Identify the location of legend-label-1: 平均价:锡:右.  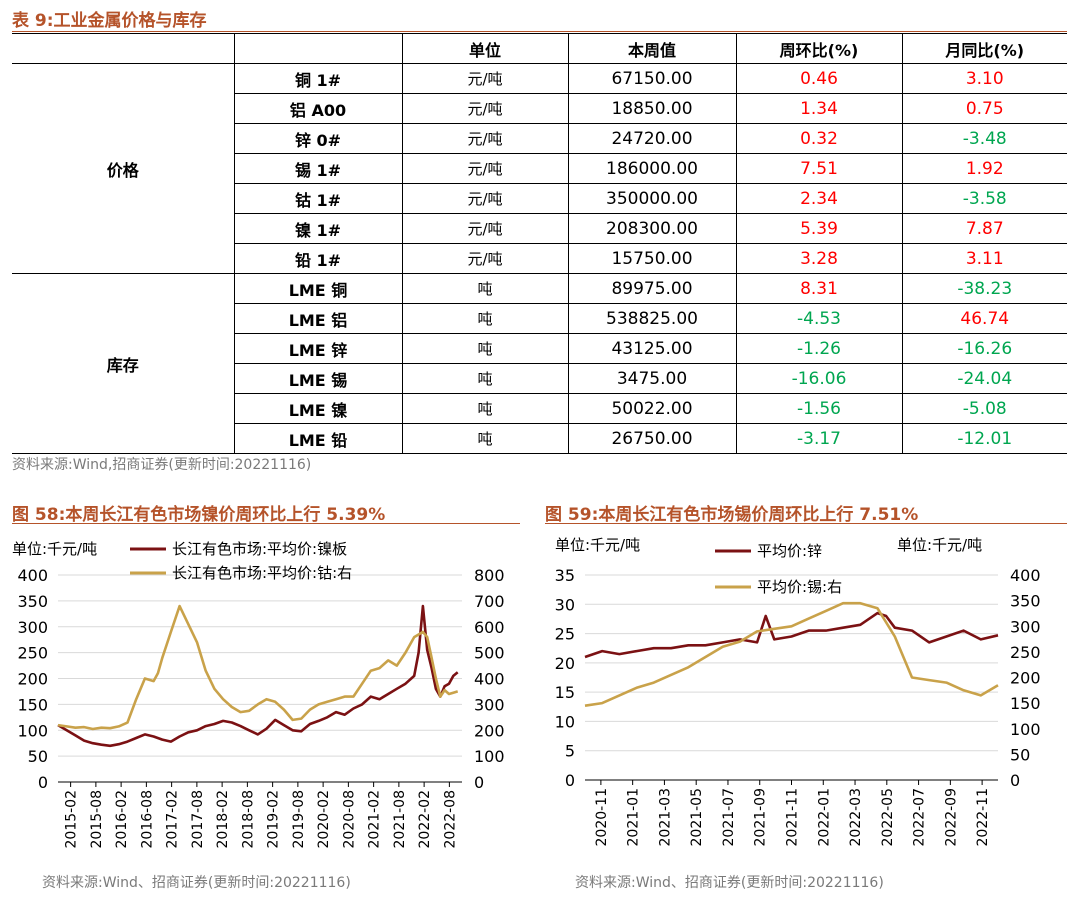
(799, 587).